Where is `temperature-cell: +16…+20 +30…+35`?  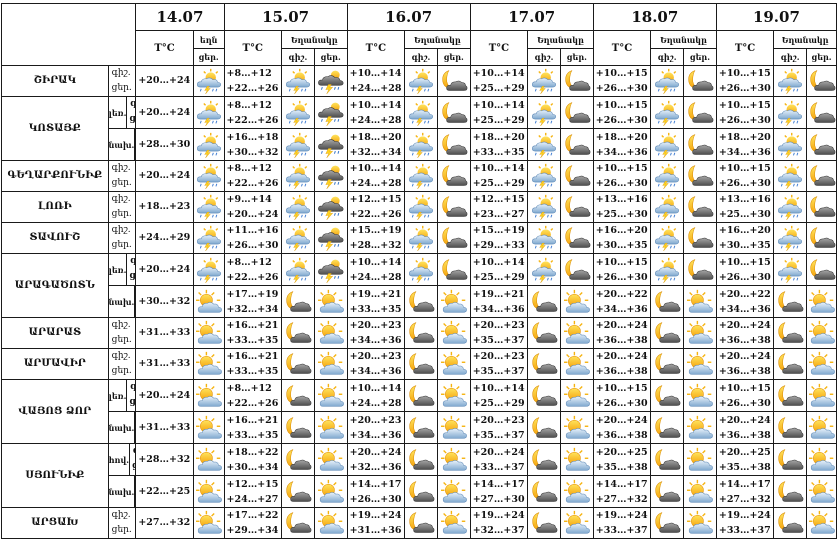 temperature-cell: +16…+20 +30…+35 is located at coordinates (745, 238).